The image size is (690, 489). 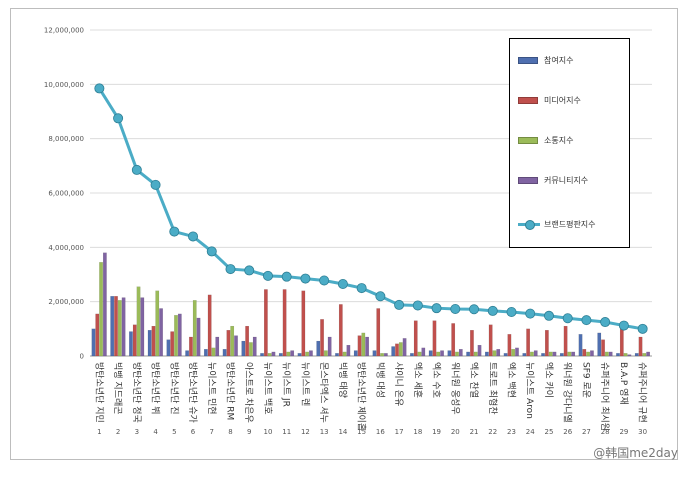 I want to click on legend: 참여지수 미디어지수 소통지수 커뮤니티지수 브랜드평판지수, so click(x=569, y=143).